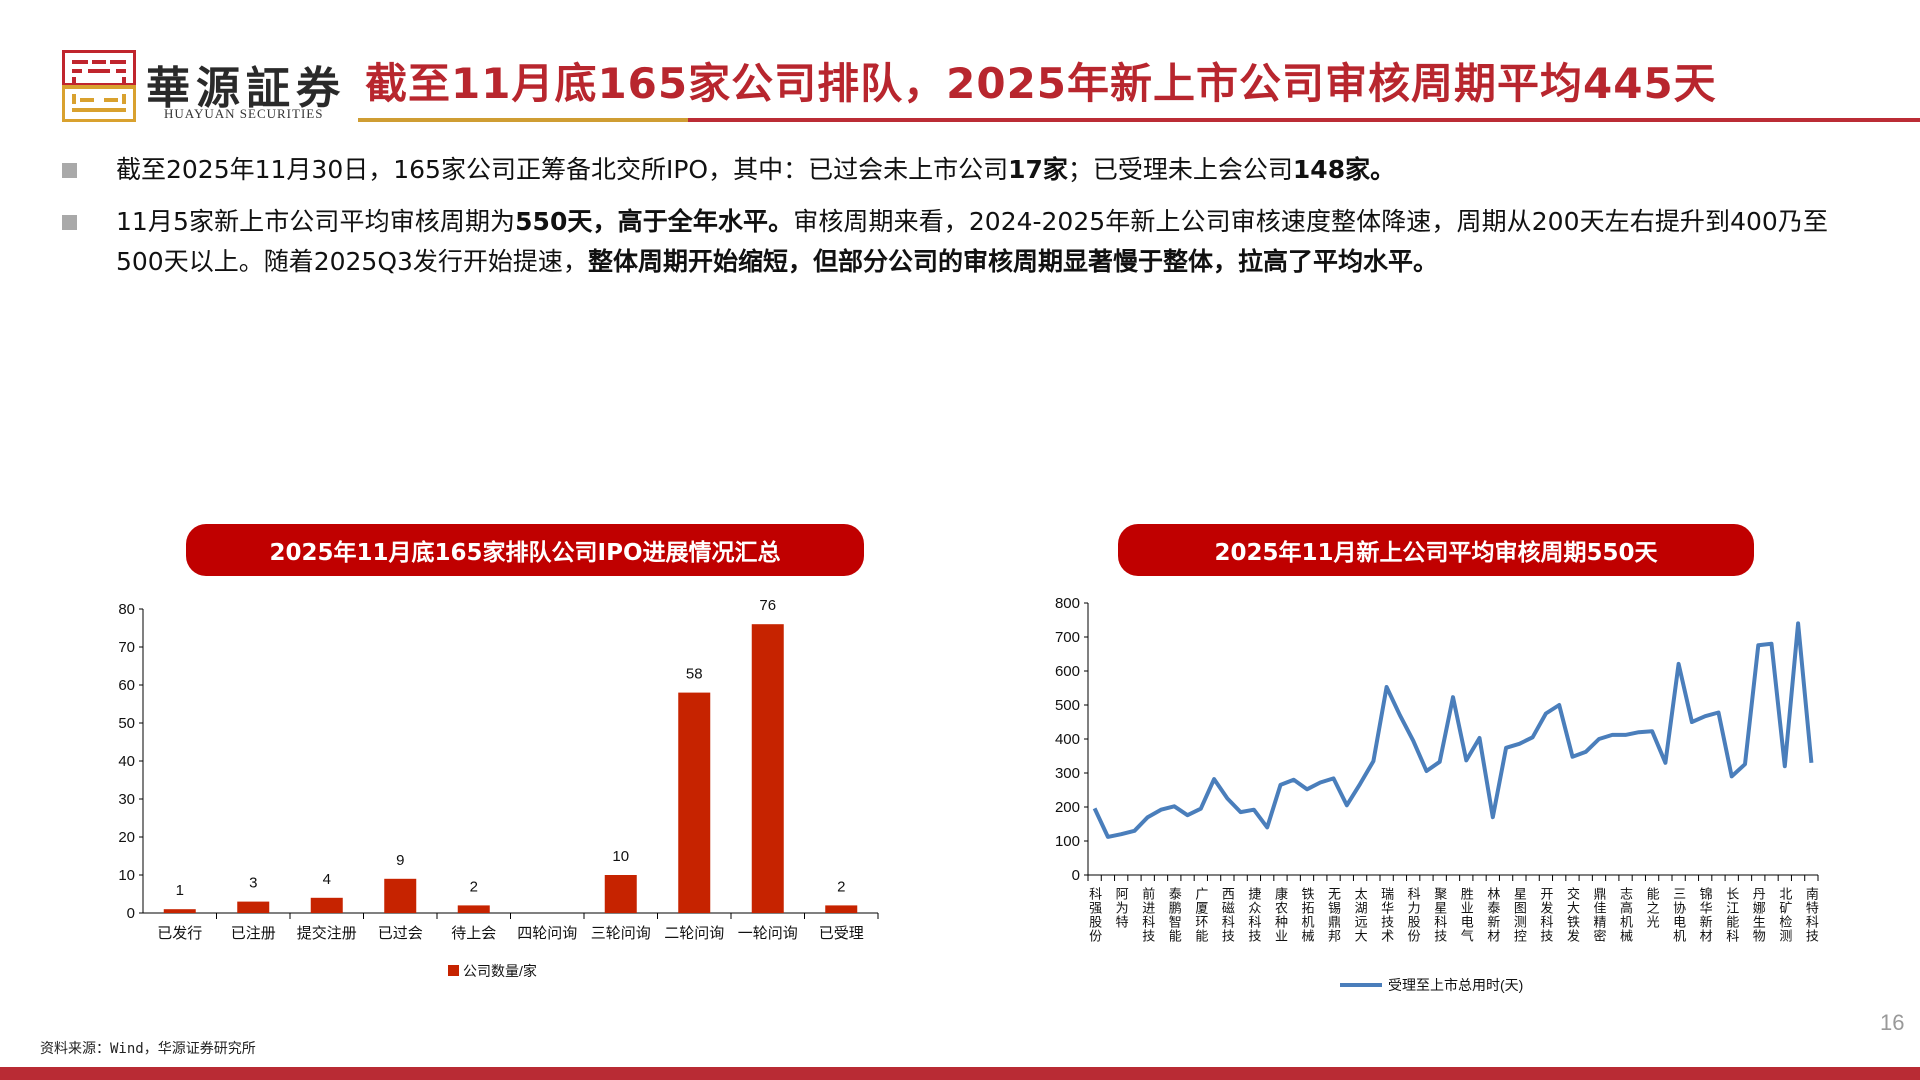 The height and width of the screenshot is (1080, 1920). I want to click on x-category-label: 无锡鼎邦, so click(1333, 915).